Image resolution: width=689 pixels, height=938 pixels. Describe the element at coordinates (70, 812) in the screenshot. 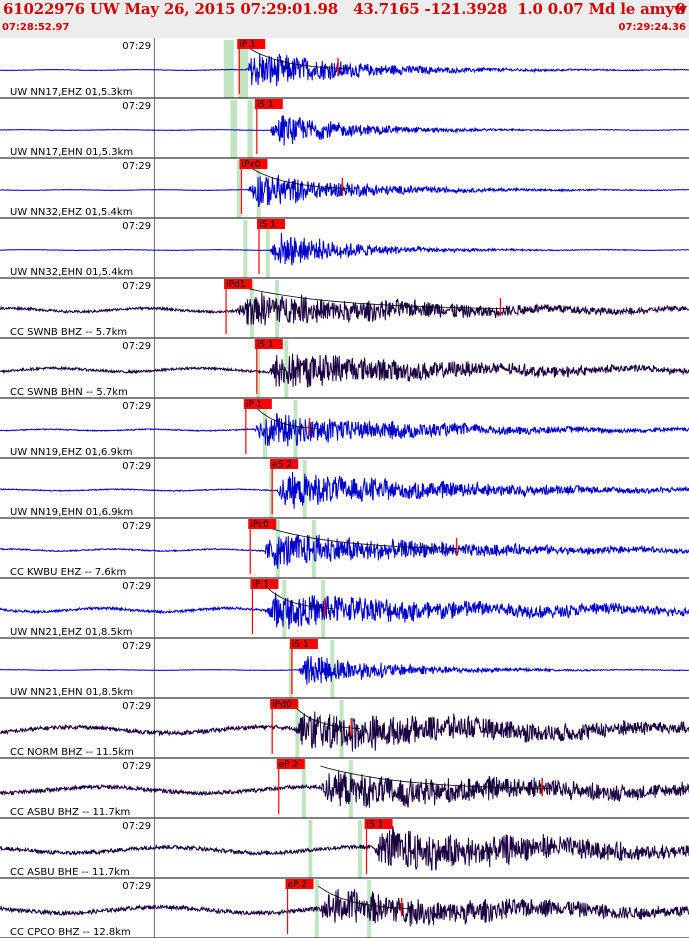

I see `station-label: CC ASBU BHZ -- 11.7km` at that location.